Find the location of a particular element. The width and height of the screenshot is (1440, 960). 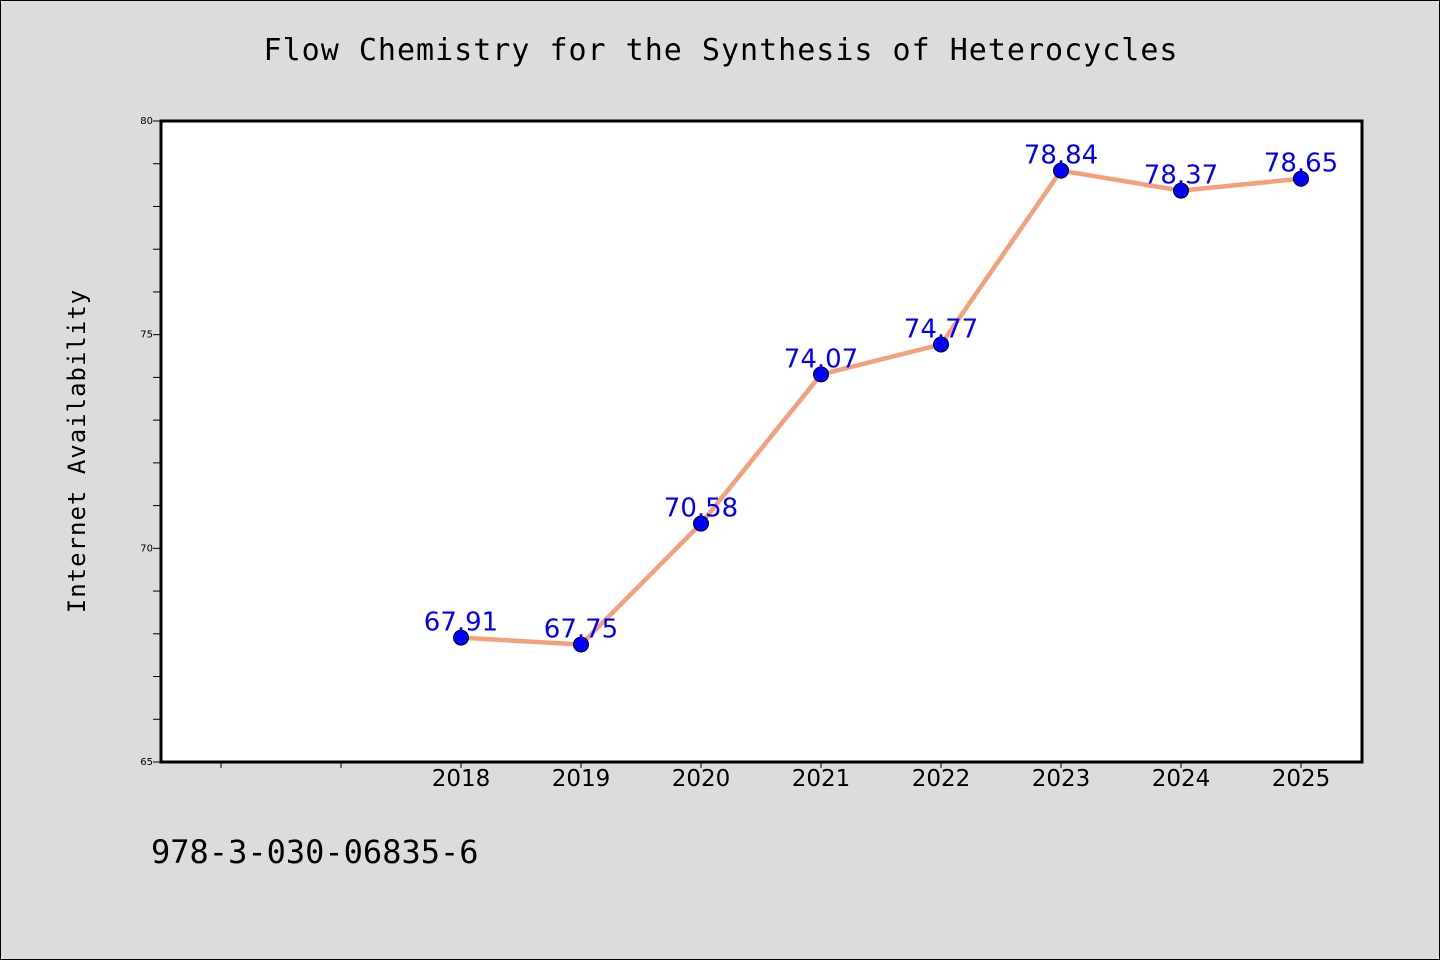

x-tick-label: 2020 is located at coordinates (701, 779).